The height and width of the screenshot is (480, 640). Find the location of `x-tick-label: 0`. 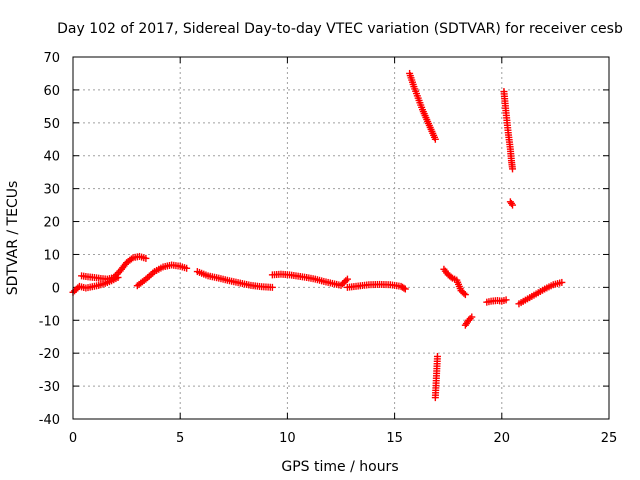

x-tick-label: 0 is located at coordinates (73, 438).